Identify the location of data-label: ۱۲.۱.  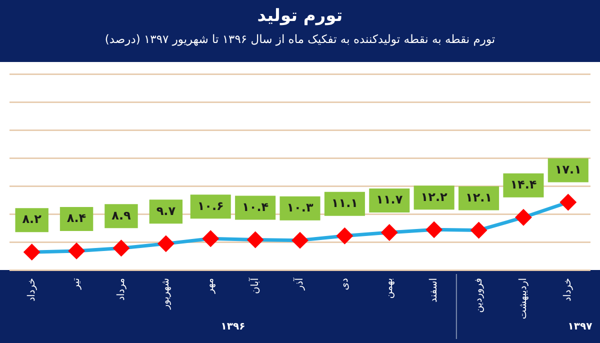
(479, 197).